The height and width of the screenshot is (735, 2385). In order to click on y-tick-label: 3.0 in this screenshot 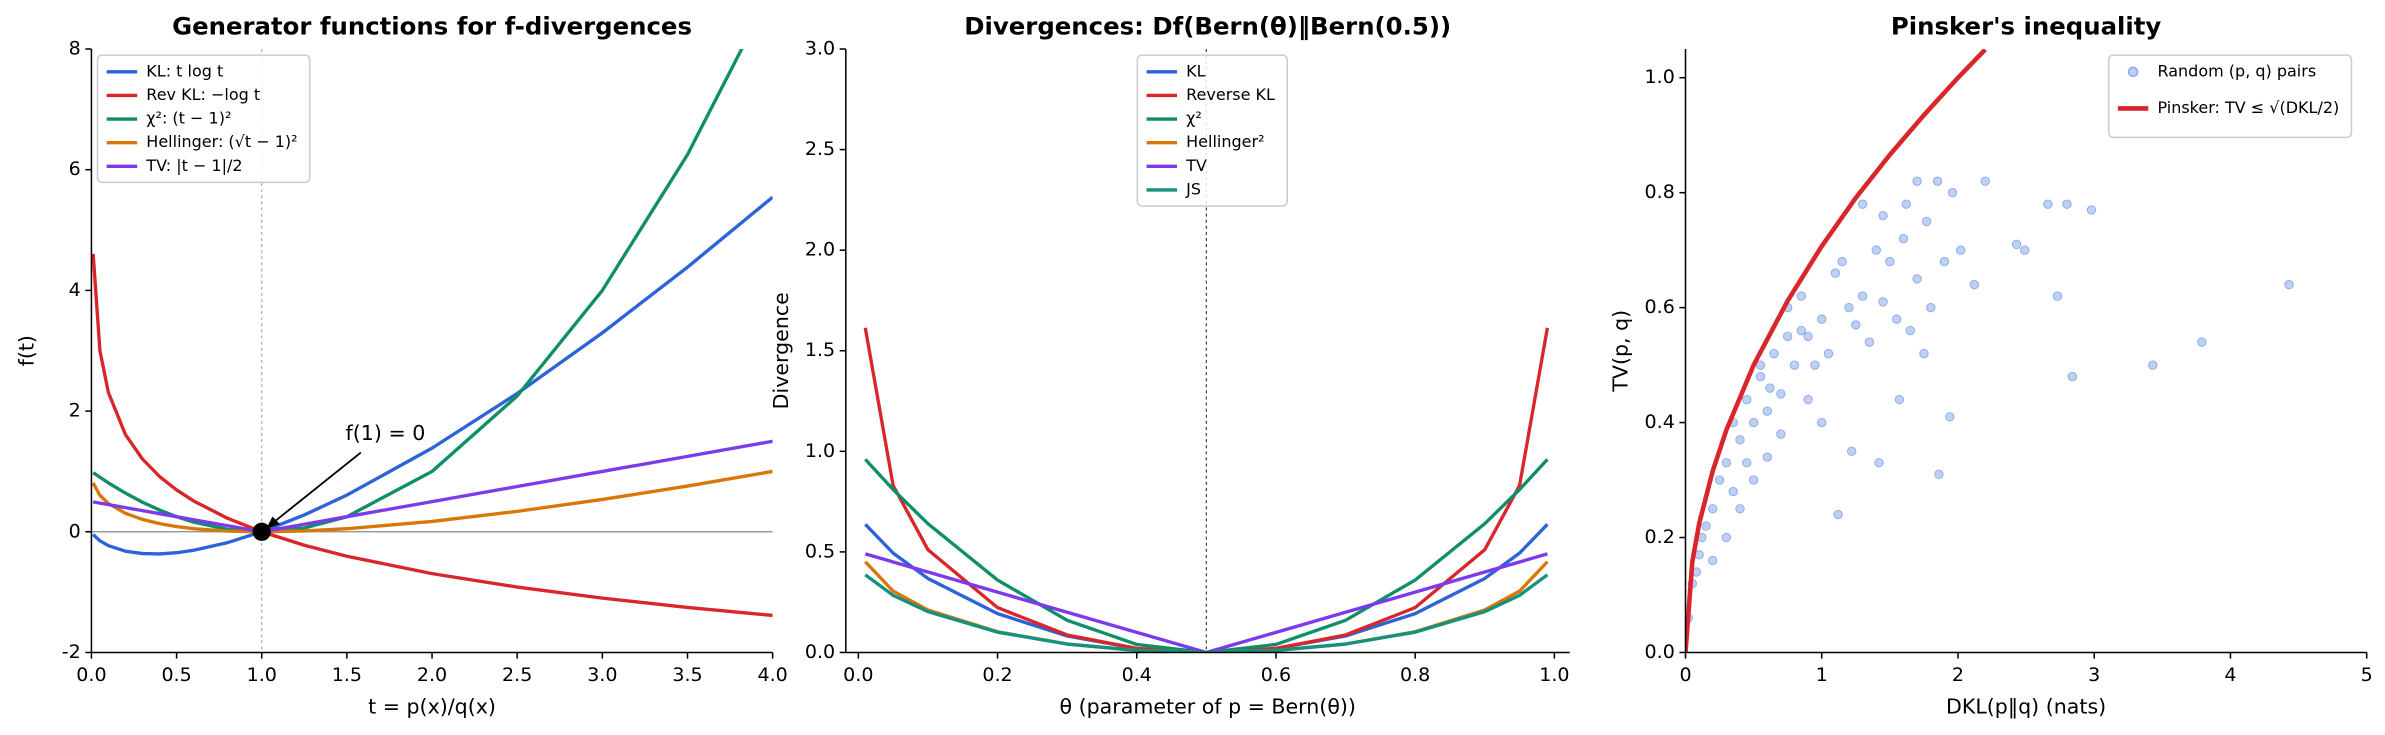, I will do `click(820, 48)`.